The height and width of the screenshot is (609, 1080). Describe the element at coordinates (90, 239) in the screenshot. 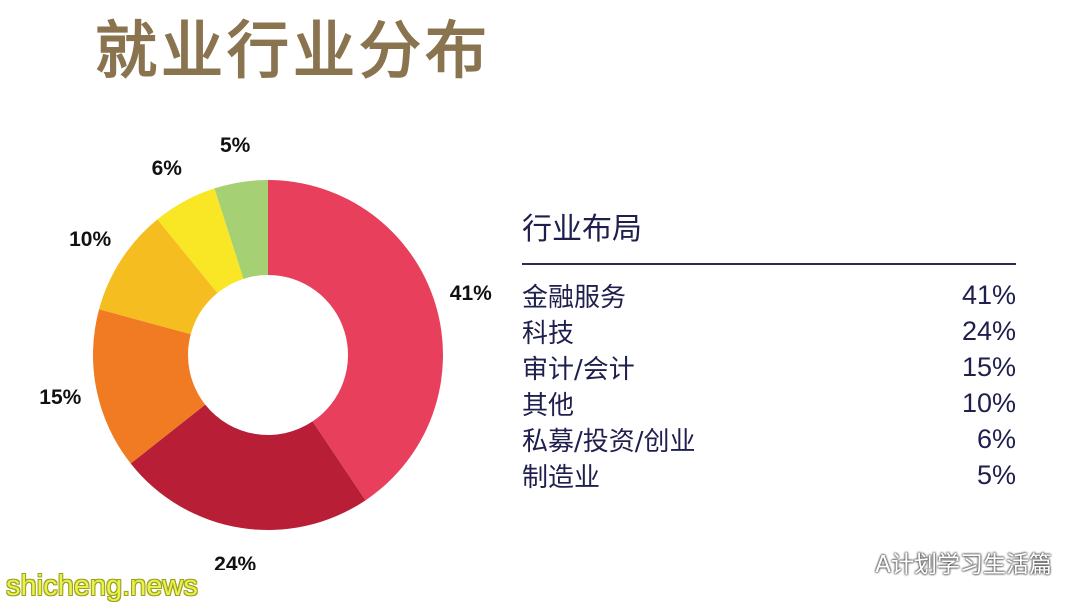

I see `slice-label: 10%` at that location.